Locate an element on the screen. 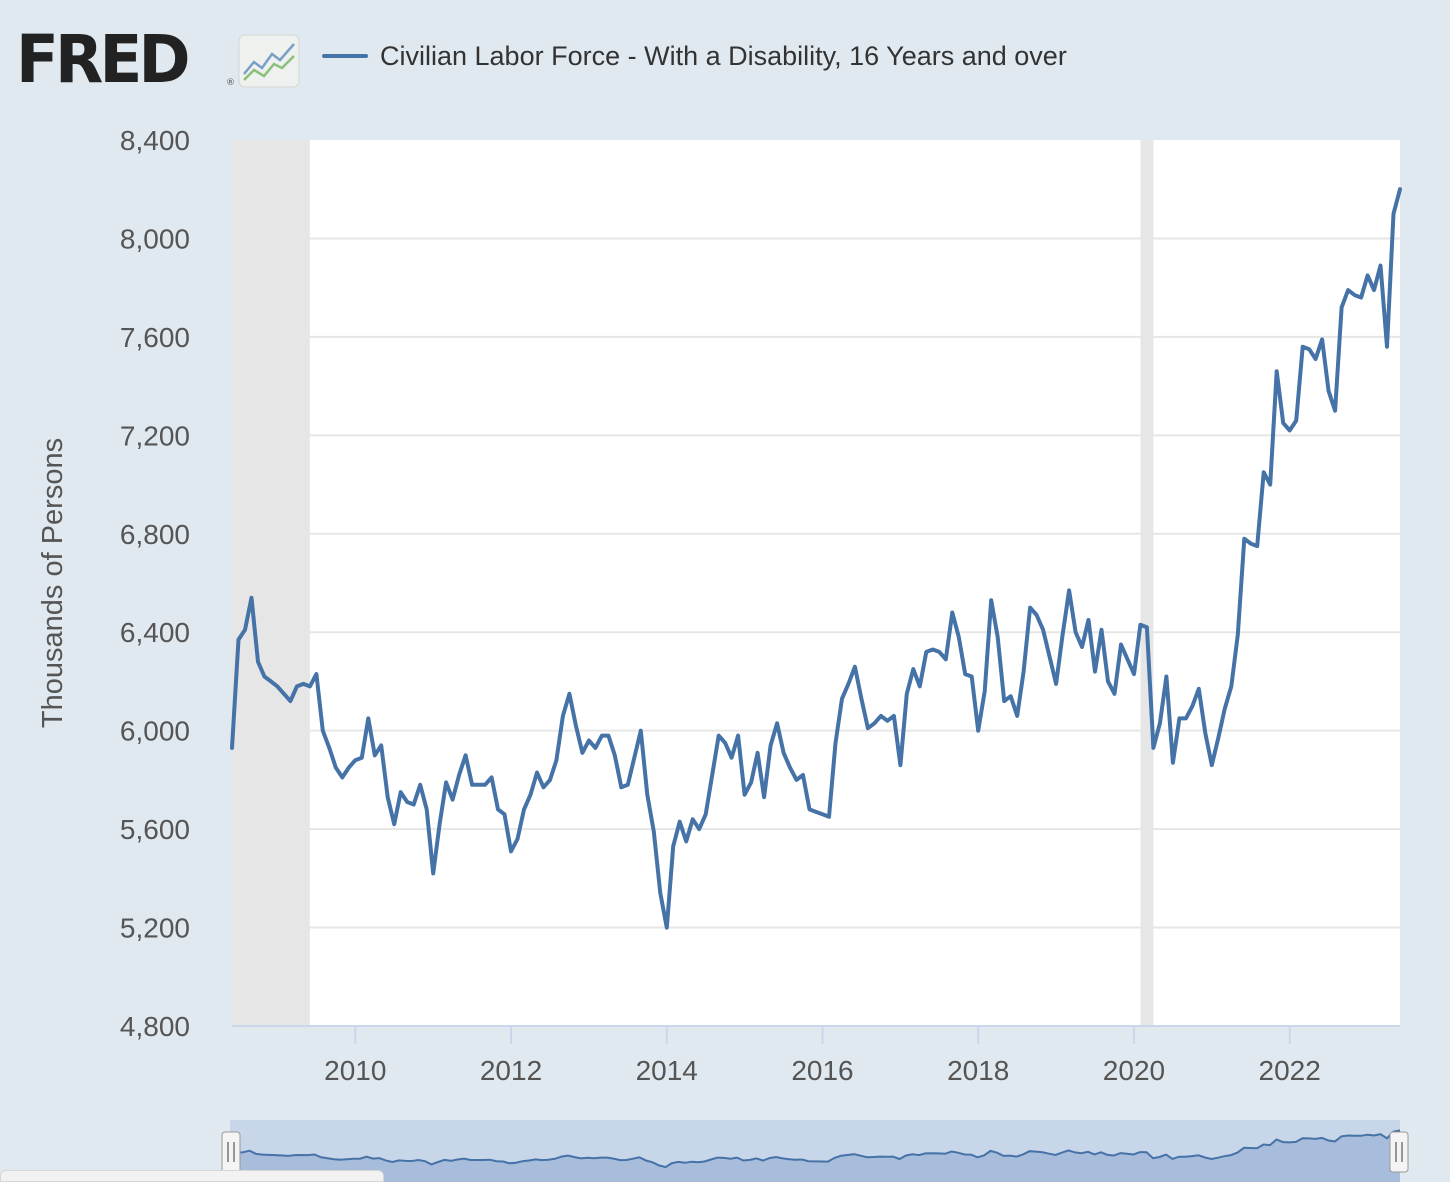  x-tick-label: 2022 is located at coordinates (1290, 1070).